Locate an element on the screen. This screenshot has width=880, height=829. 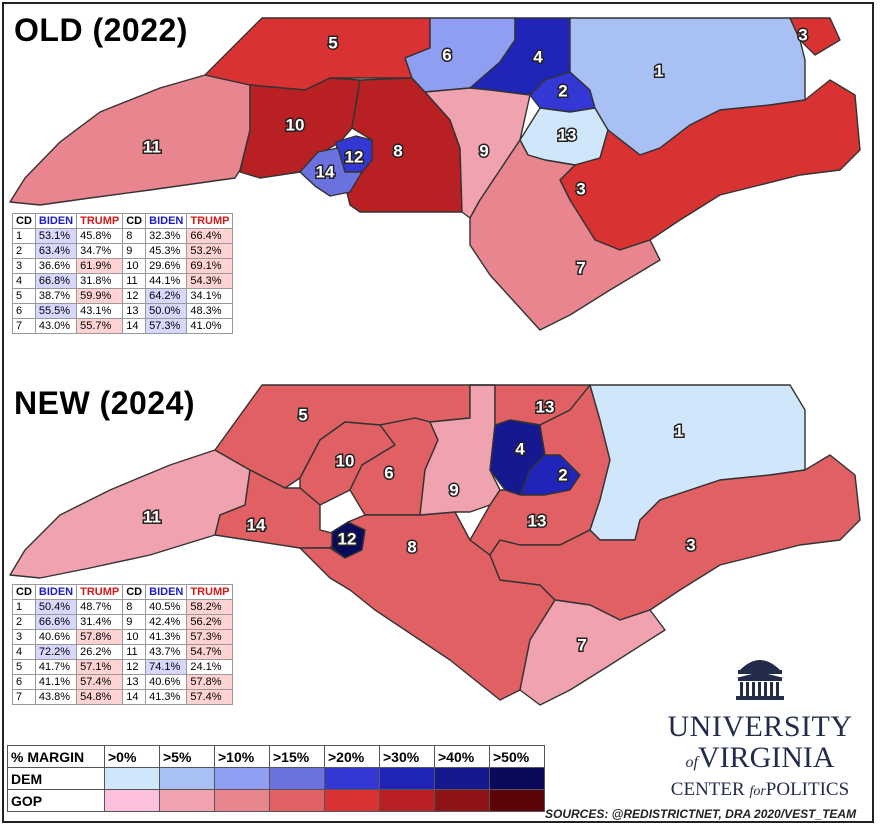
new-cell-trump: 56.2% is located at coordinates (210, 622).